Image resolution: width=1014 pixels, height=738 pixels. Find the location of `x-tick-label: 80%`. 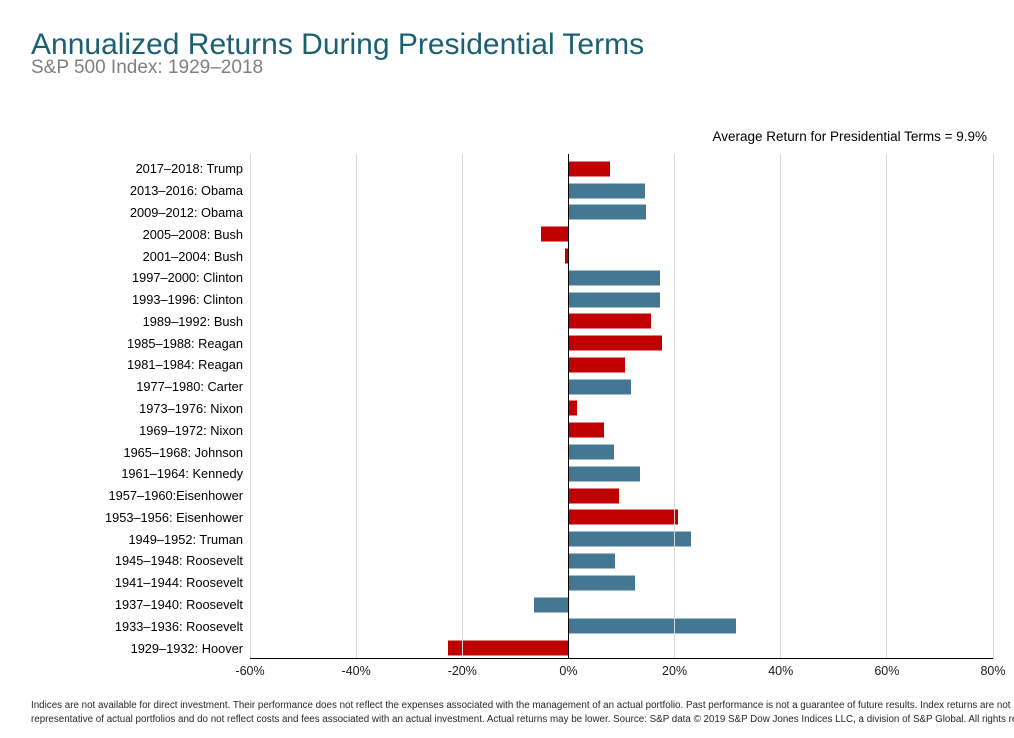

x-tick-label: 80% is located at coordinates (993, 671).